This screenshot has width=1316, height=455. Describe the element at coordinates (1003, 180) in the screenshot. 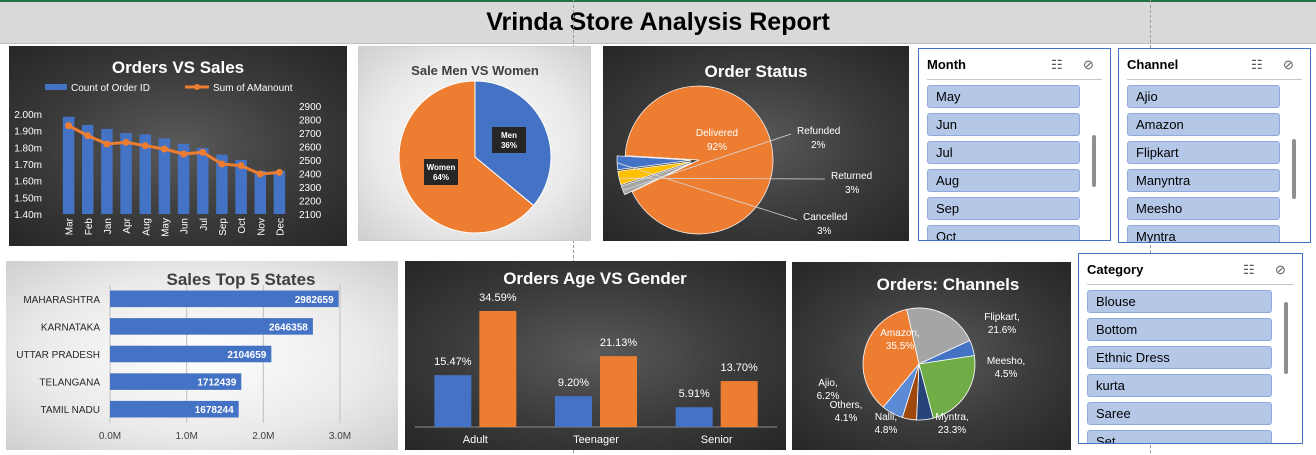

I see `slicer-item-aug: Aug` at that location.